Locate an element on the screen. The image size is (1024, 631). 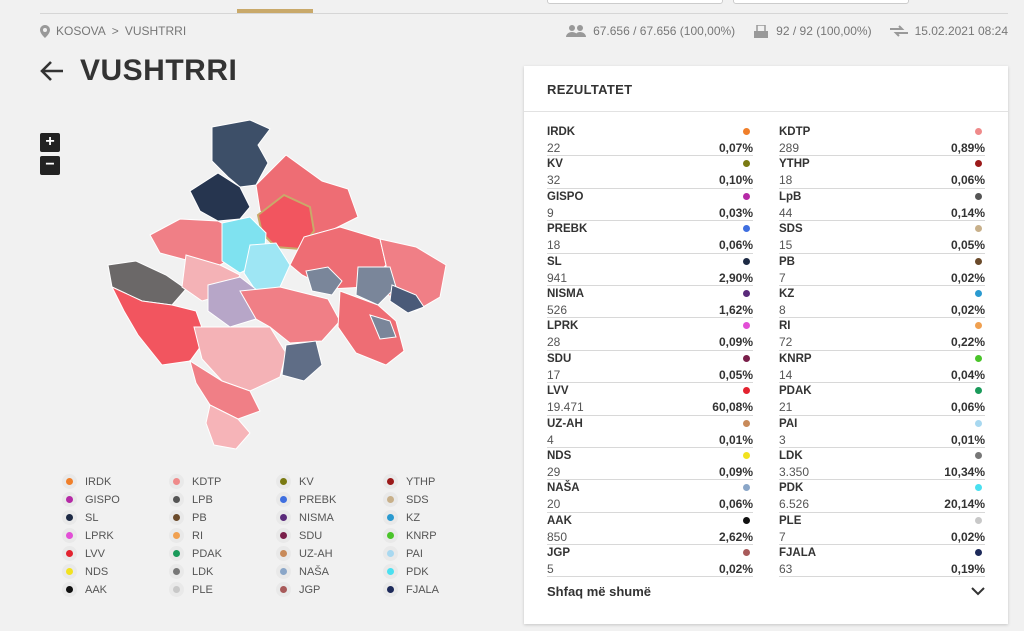
zoom-in-button: + is located at coordinates (50, 142).